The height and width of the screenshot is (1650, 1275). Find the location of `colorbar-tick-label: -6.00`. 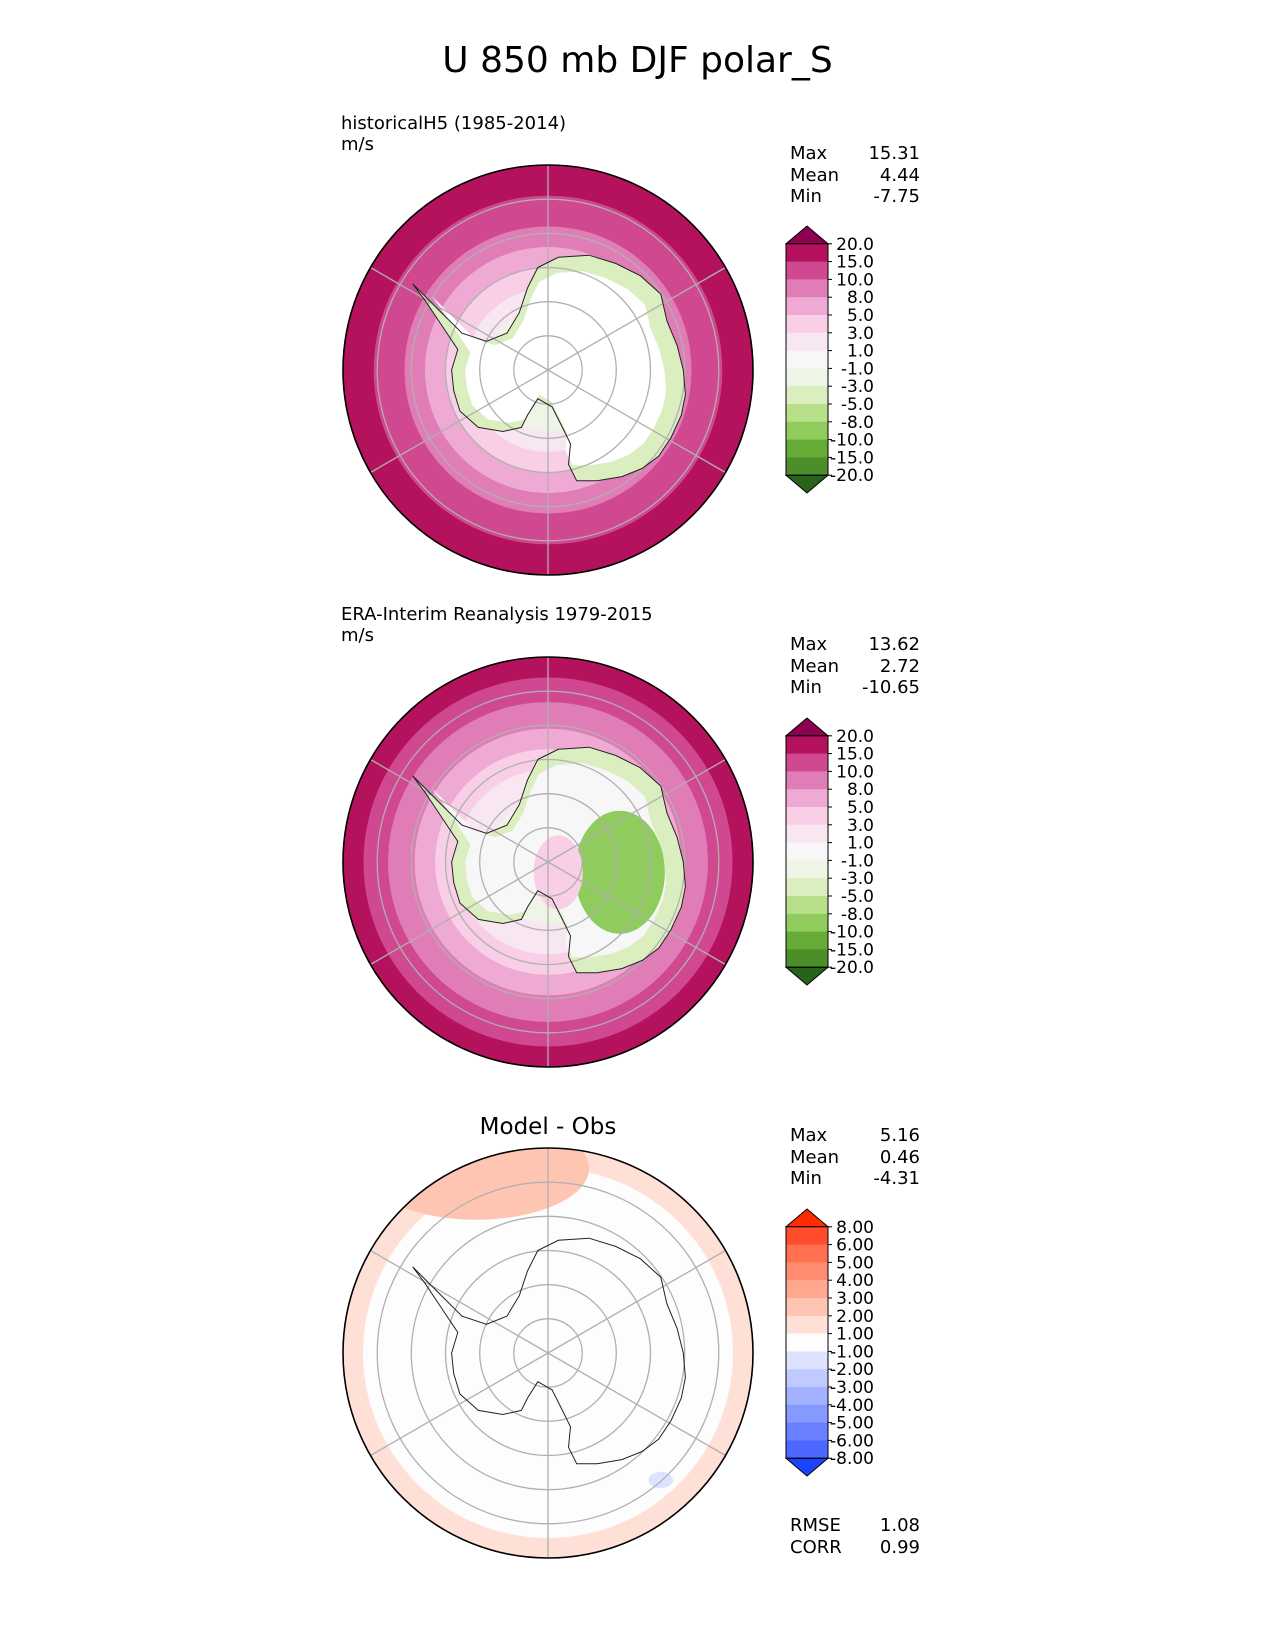

colorbar-tick-label: -6.00 is located at coordinates (852, 1441).